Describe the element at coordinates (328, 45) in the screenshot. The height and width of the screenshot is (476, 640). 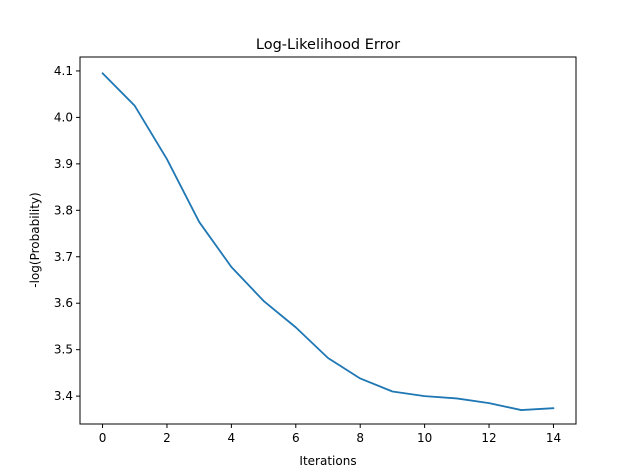
I see `chart-title: Log-Likelihood Error` at that location.